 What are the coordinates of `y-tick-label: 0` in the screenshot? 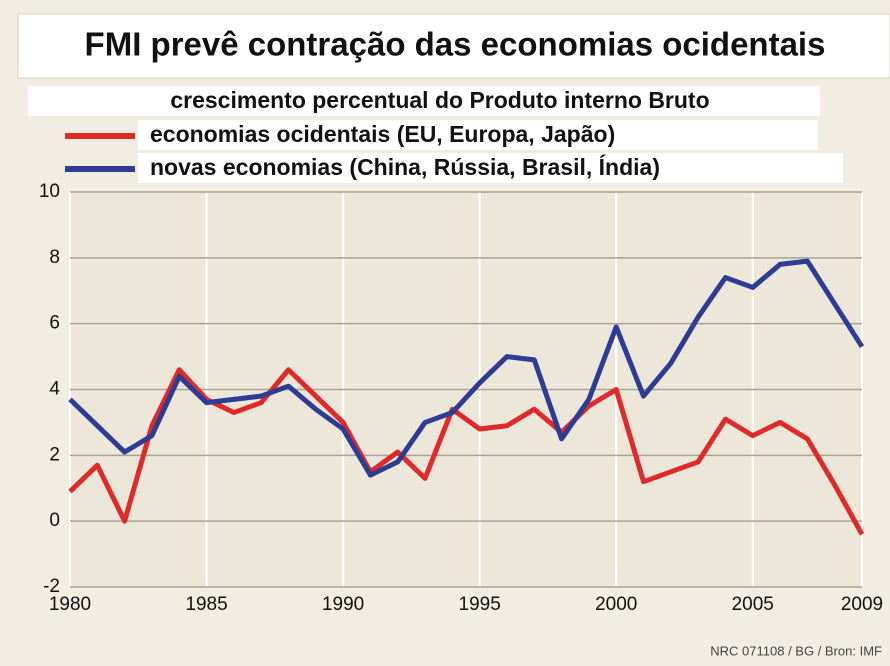 It's located at (54, 520).